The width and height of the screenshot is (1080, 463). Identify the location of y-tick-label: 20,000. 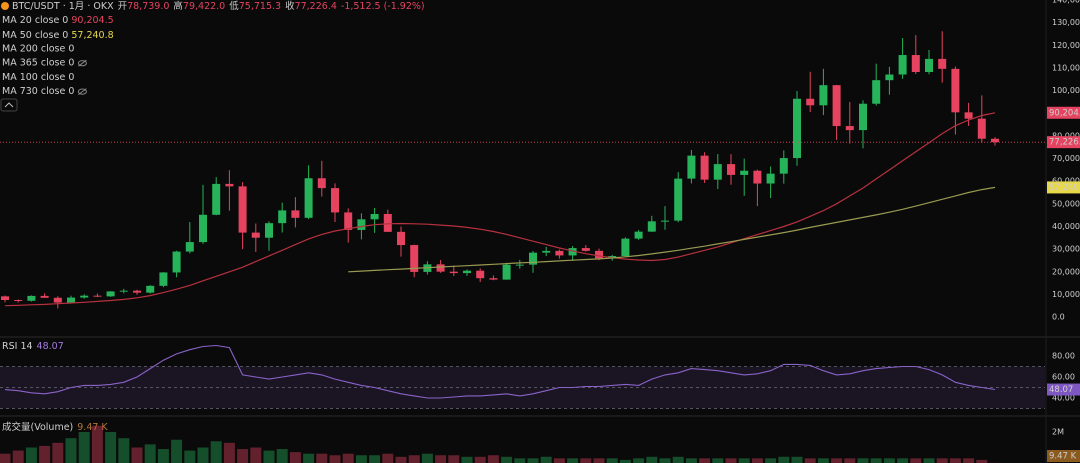
(1066, 271).